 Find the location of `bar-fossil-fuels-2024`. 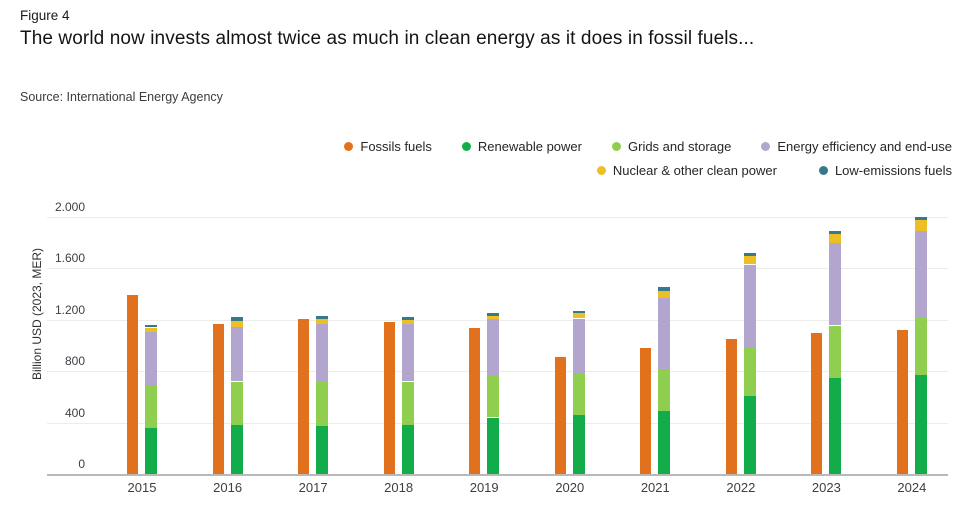

bar-fossil-fuels-2024 is located at coordinates (902, 402).